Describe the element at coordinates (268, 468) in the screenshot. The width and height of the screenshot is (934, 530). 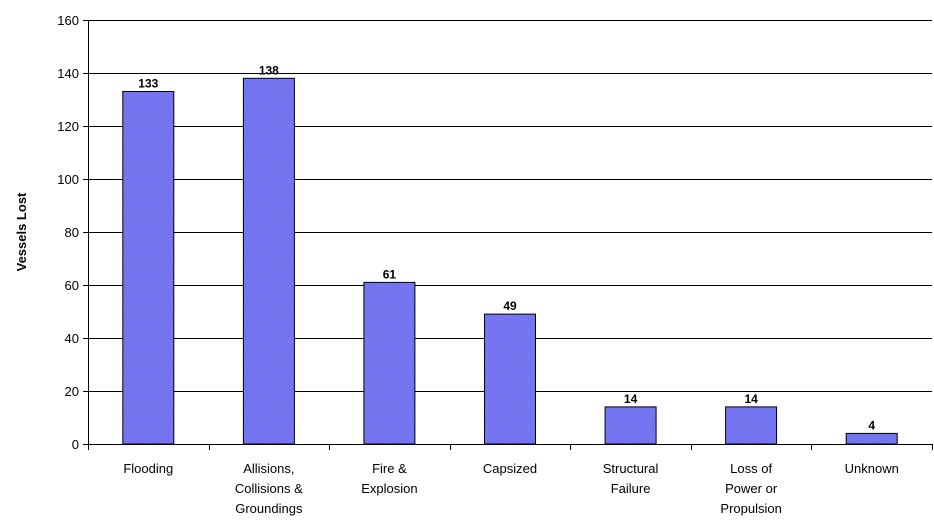
I see `x-category-label-line: Allisions,` at that location.